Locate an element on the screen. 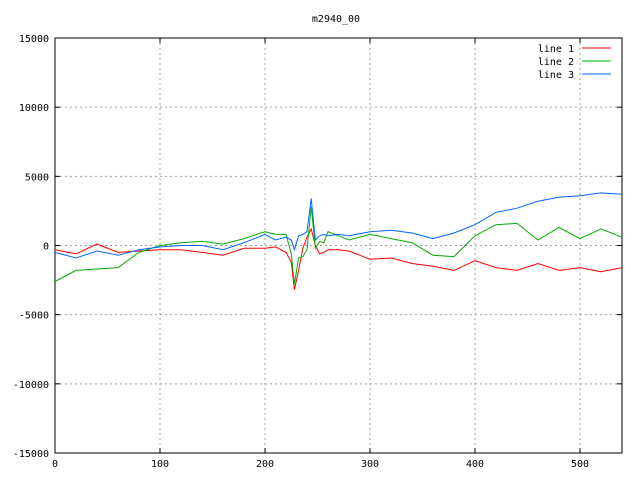  y-tick-label: 0 is located at coordinates (46, 247).